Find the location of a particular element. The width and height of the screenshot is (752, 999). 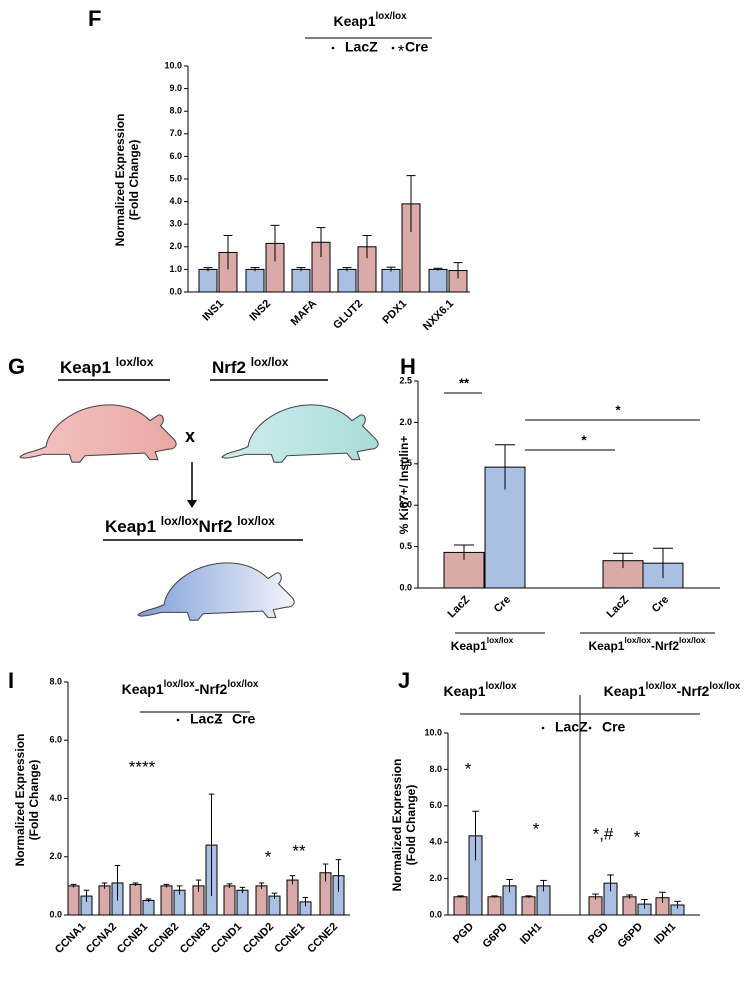

x-tick-label: PDX1 is located at coordinates (394, 312).